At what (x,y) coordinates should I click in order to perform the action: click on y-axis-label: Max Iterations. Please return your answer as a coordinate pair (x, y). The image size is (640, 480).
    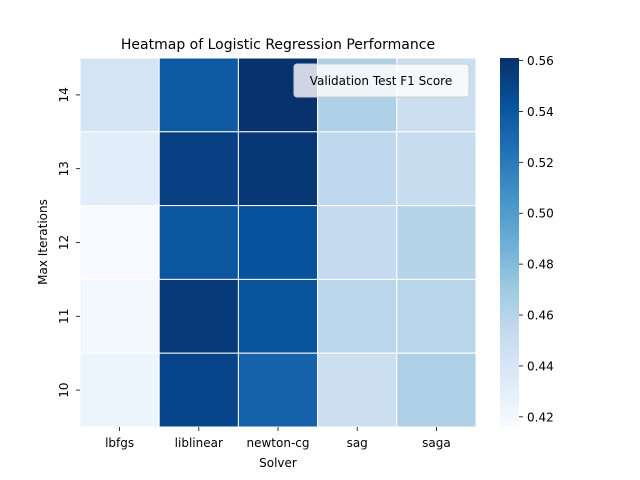
    Looking at the image, I should click on (43, 242).